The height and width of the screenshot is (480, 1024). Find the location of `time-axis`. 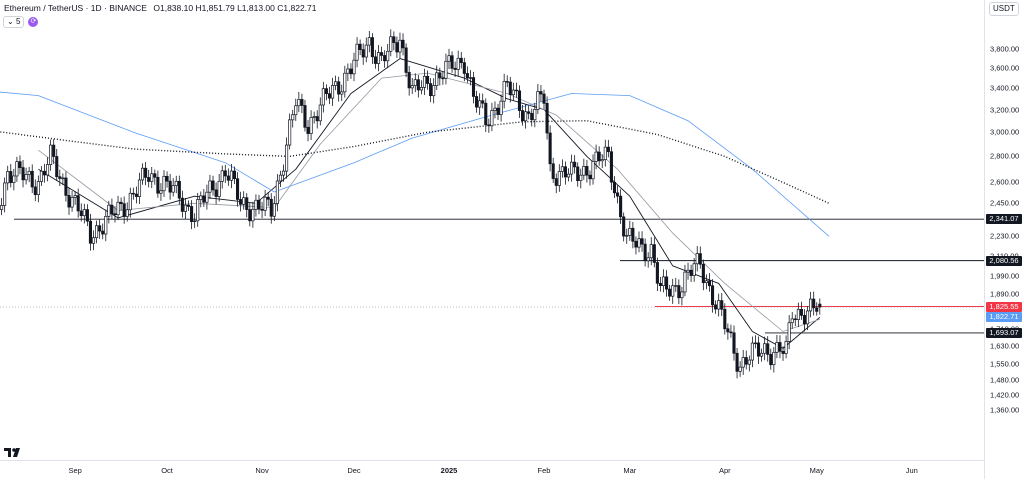

time-axis is located at coordinates (492, 470).